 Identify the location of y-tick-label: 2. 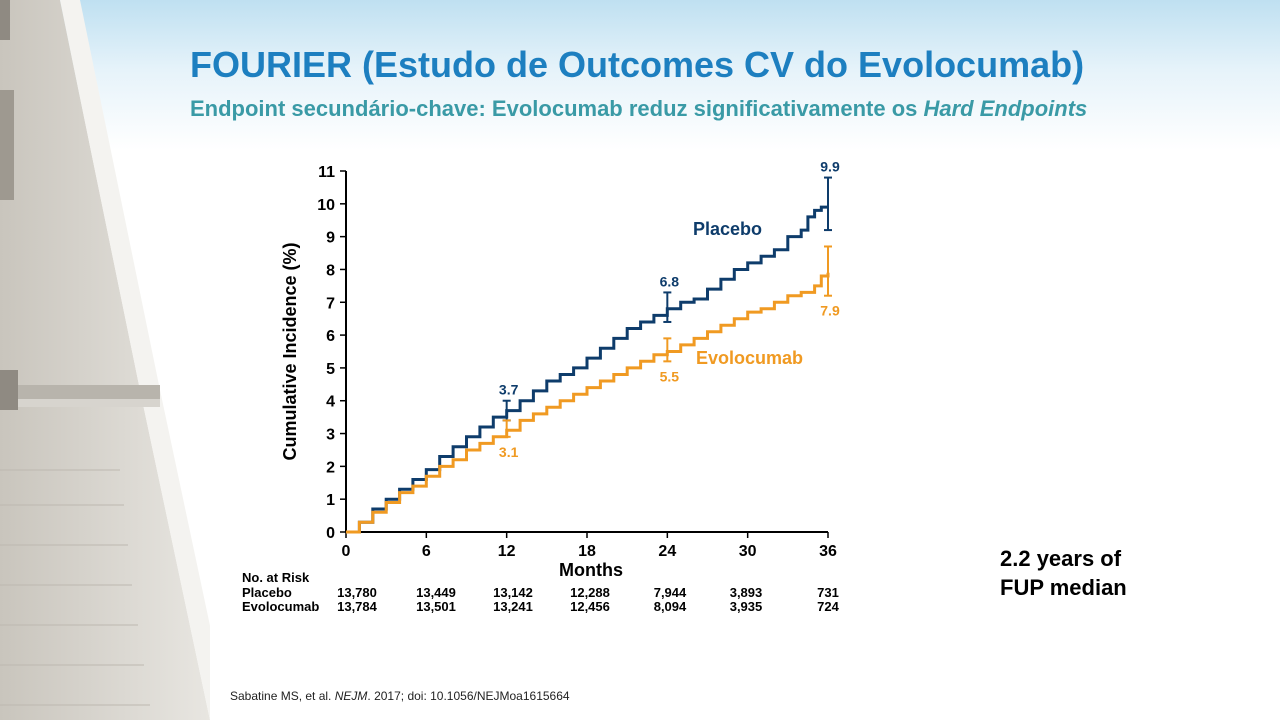
(330, 467).